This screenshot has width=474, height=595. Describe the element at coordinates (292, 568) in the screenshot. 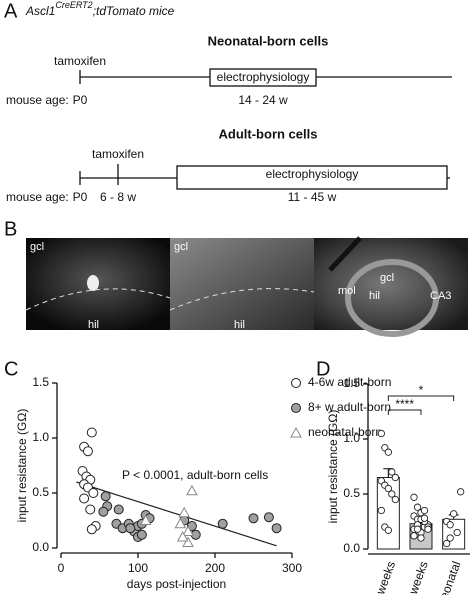

I see `x-tick-label: 300` at that location.